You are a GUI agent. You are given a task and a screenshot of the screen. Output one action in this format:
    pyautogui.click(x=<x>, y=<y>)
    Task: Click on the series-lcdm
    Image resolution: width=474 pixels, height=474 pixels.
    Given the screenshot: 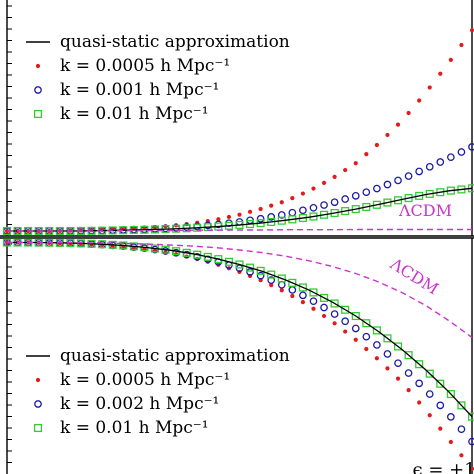 What is the action you would take?
    pyautogui.click(x=239, y=230)
    